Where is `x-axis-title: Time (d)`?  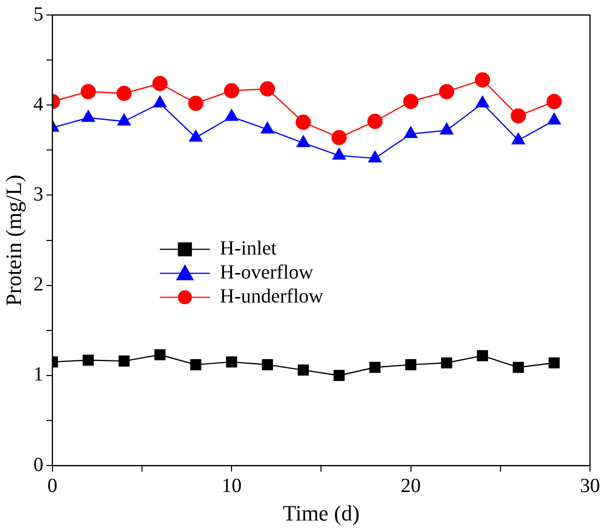
x-axis-title: Time (d) is located at coordinates (321, 513).